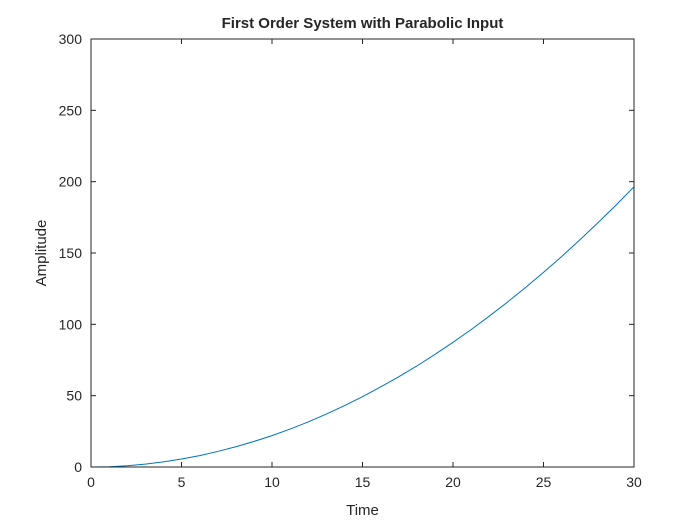 This screenshot has width=700, height=530. Describe the element at coordinates (78, 467) in the screenshot. I see `y-tick-label: 0` at that location.